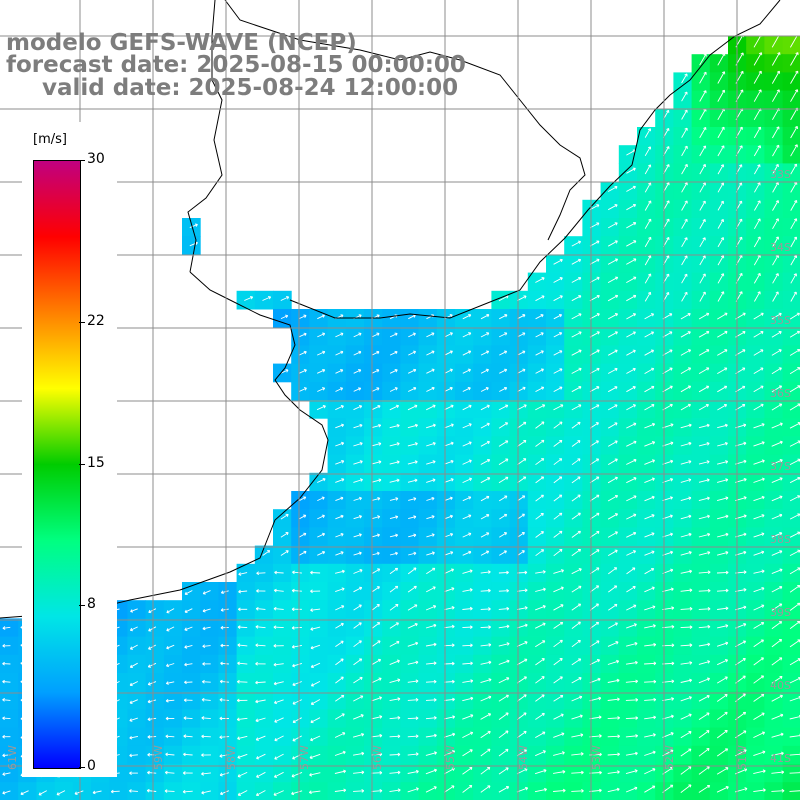  I want to click on latitude-label: 33S, so click(780, 174).